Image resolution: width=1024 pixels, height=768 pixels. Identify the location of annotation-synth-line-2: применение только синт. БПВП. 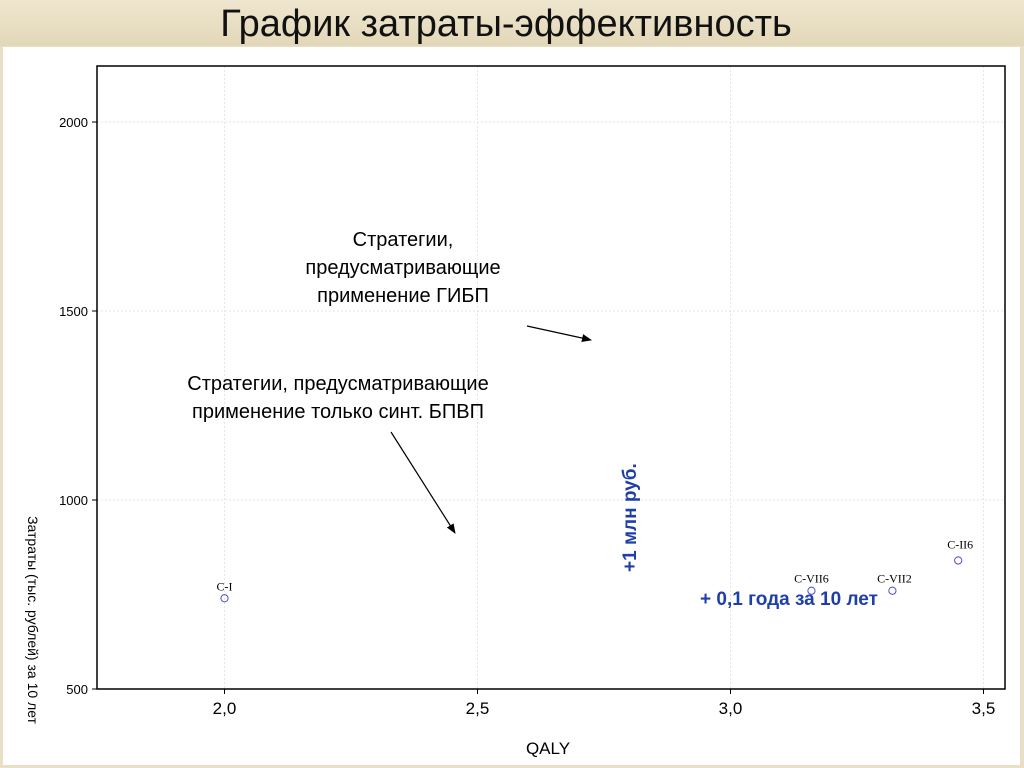
(338, 412).